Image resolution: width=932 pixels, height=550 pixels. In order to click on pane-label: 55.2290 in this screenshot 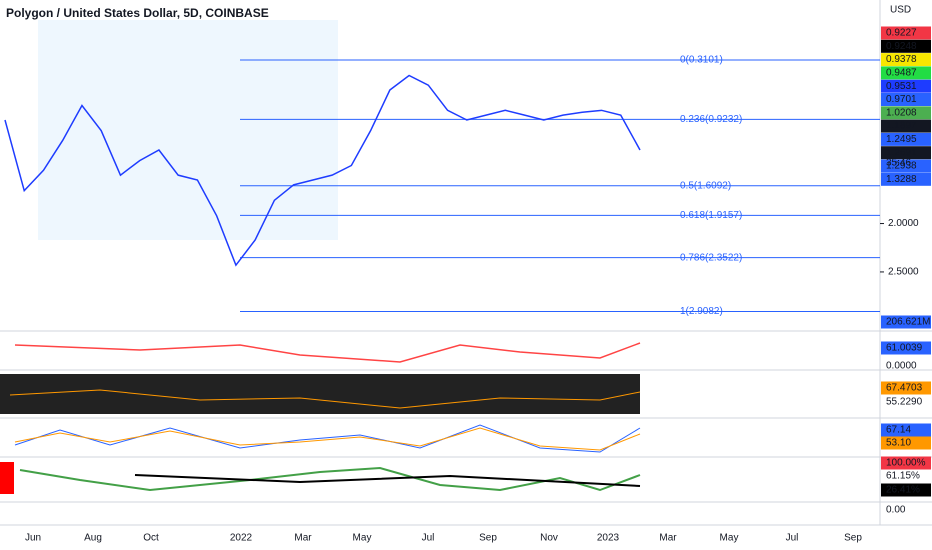, I will do `click(904, 402)`.